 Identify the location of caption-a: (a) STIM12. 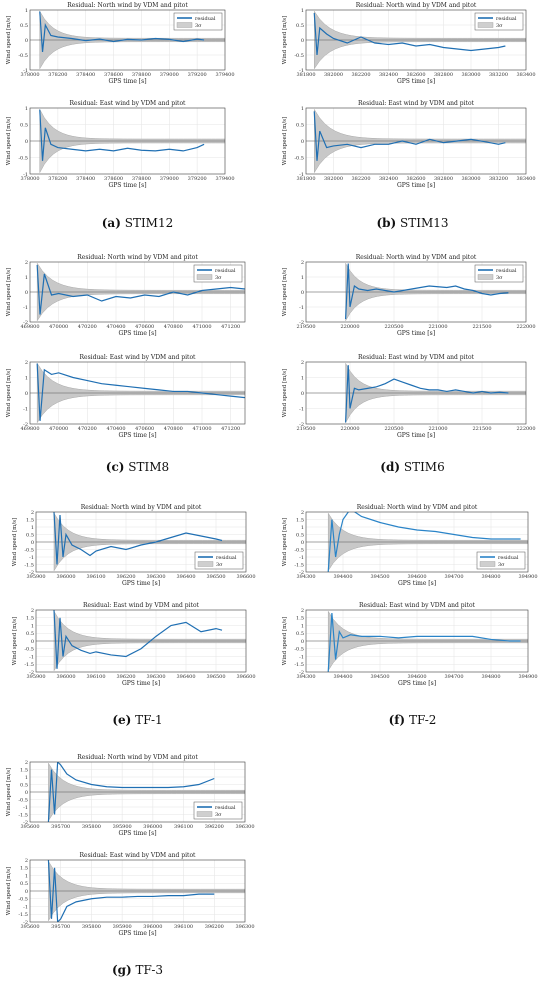
(137, 223).